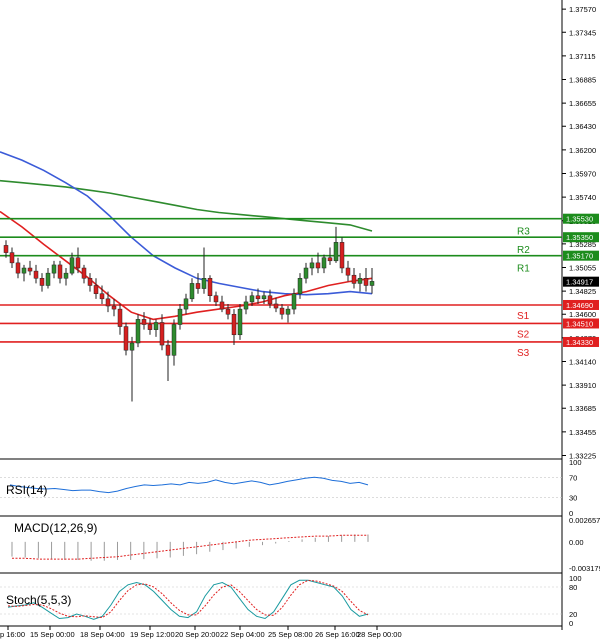 The width and height of the screenshot is (600, 642). I want to click on price-tick-label: 1.36655, so click(582, 103).